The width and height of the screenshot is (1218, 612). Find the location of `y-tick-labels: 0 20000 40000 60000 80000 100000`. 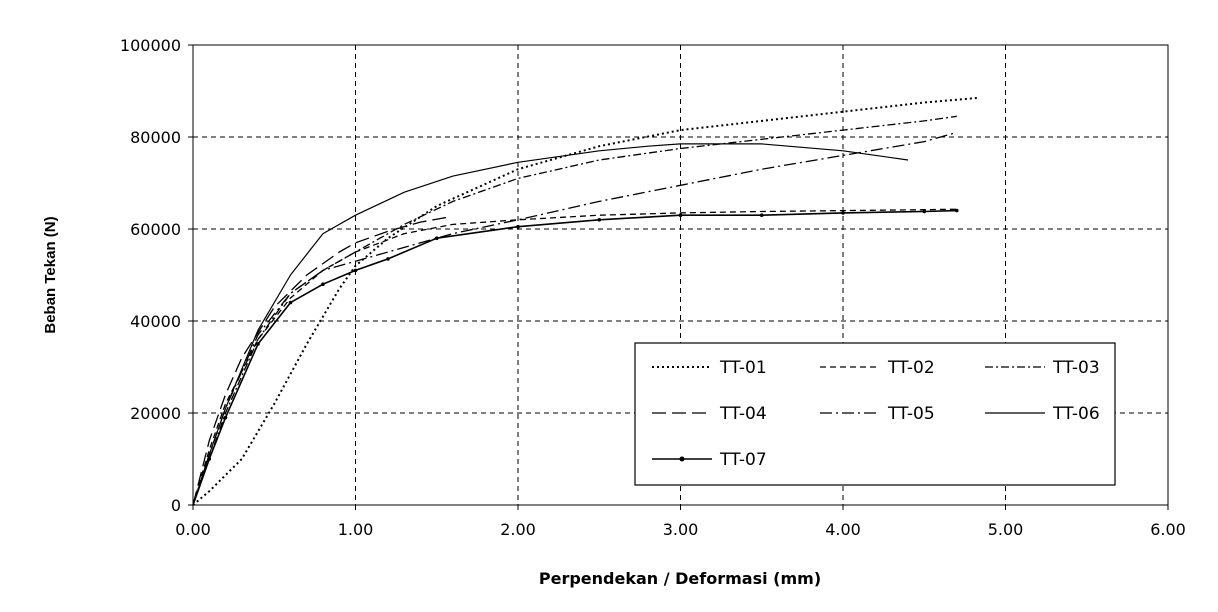

y-tick-labels: 0 20000 40000 60000 80000 100000 is located at coordinates (156, 275).